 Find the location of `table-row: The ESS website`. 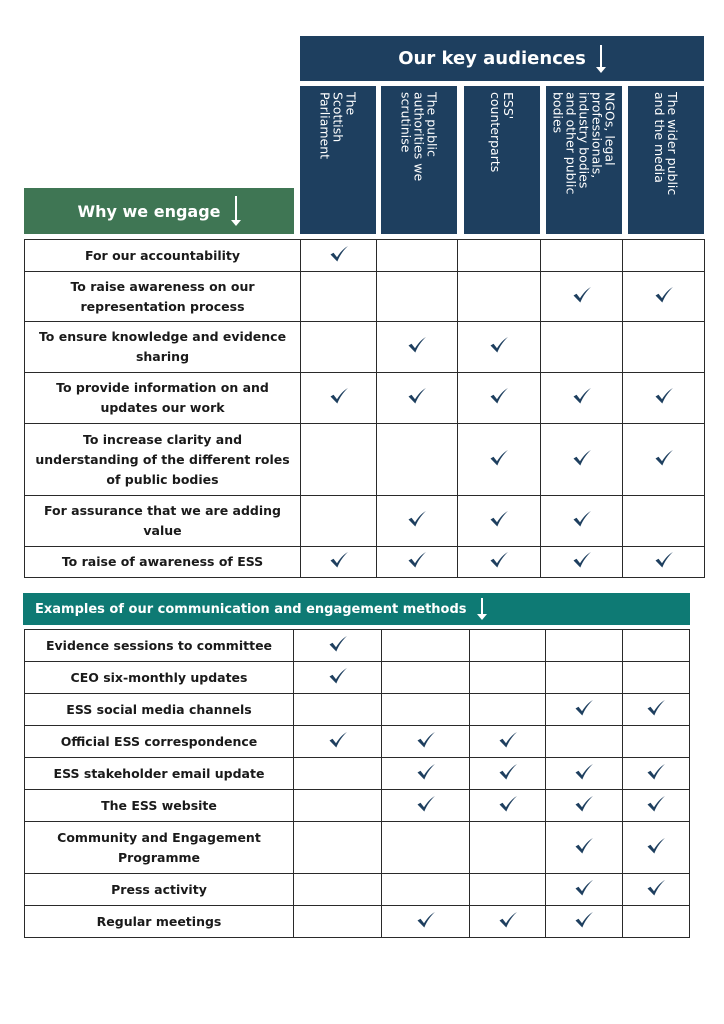

table-row: The ESS website is located at coordinates (357, 805).